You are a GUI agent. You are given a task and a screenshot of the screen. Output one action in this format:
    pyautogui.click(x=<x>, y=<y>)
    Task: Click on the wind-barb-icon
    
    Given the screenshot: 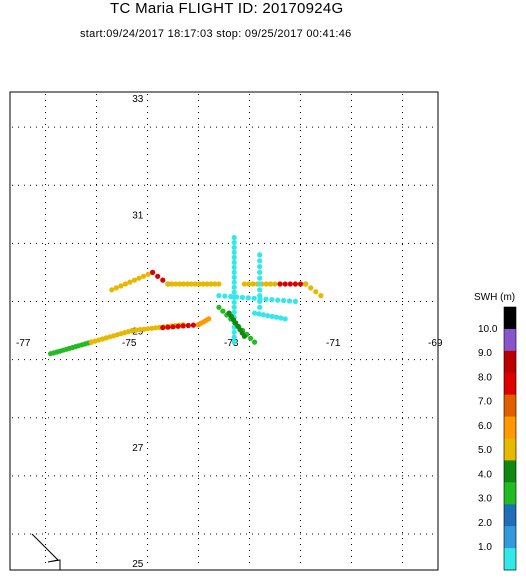 What is the action you would take?
    pyautogui.click(x=46, y=551)
    